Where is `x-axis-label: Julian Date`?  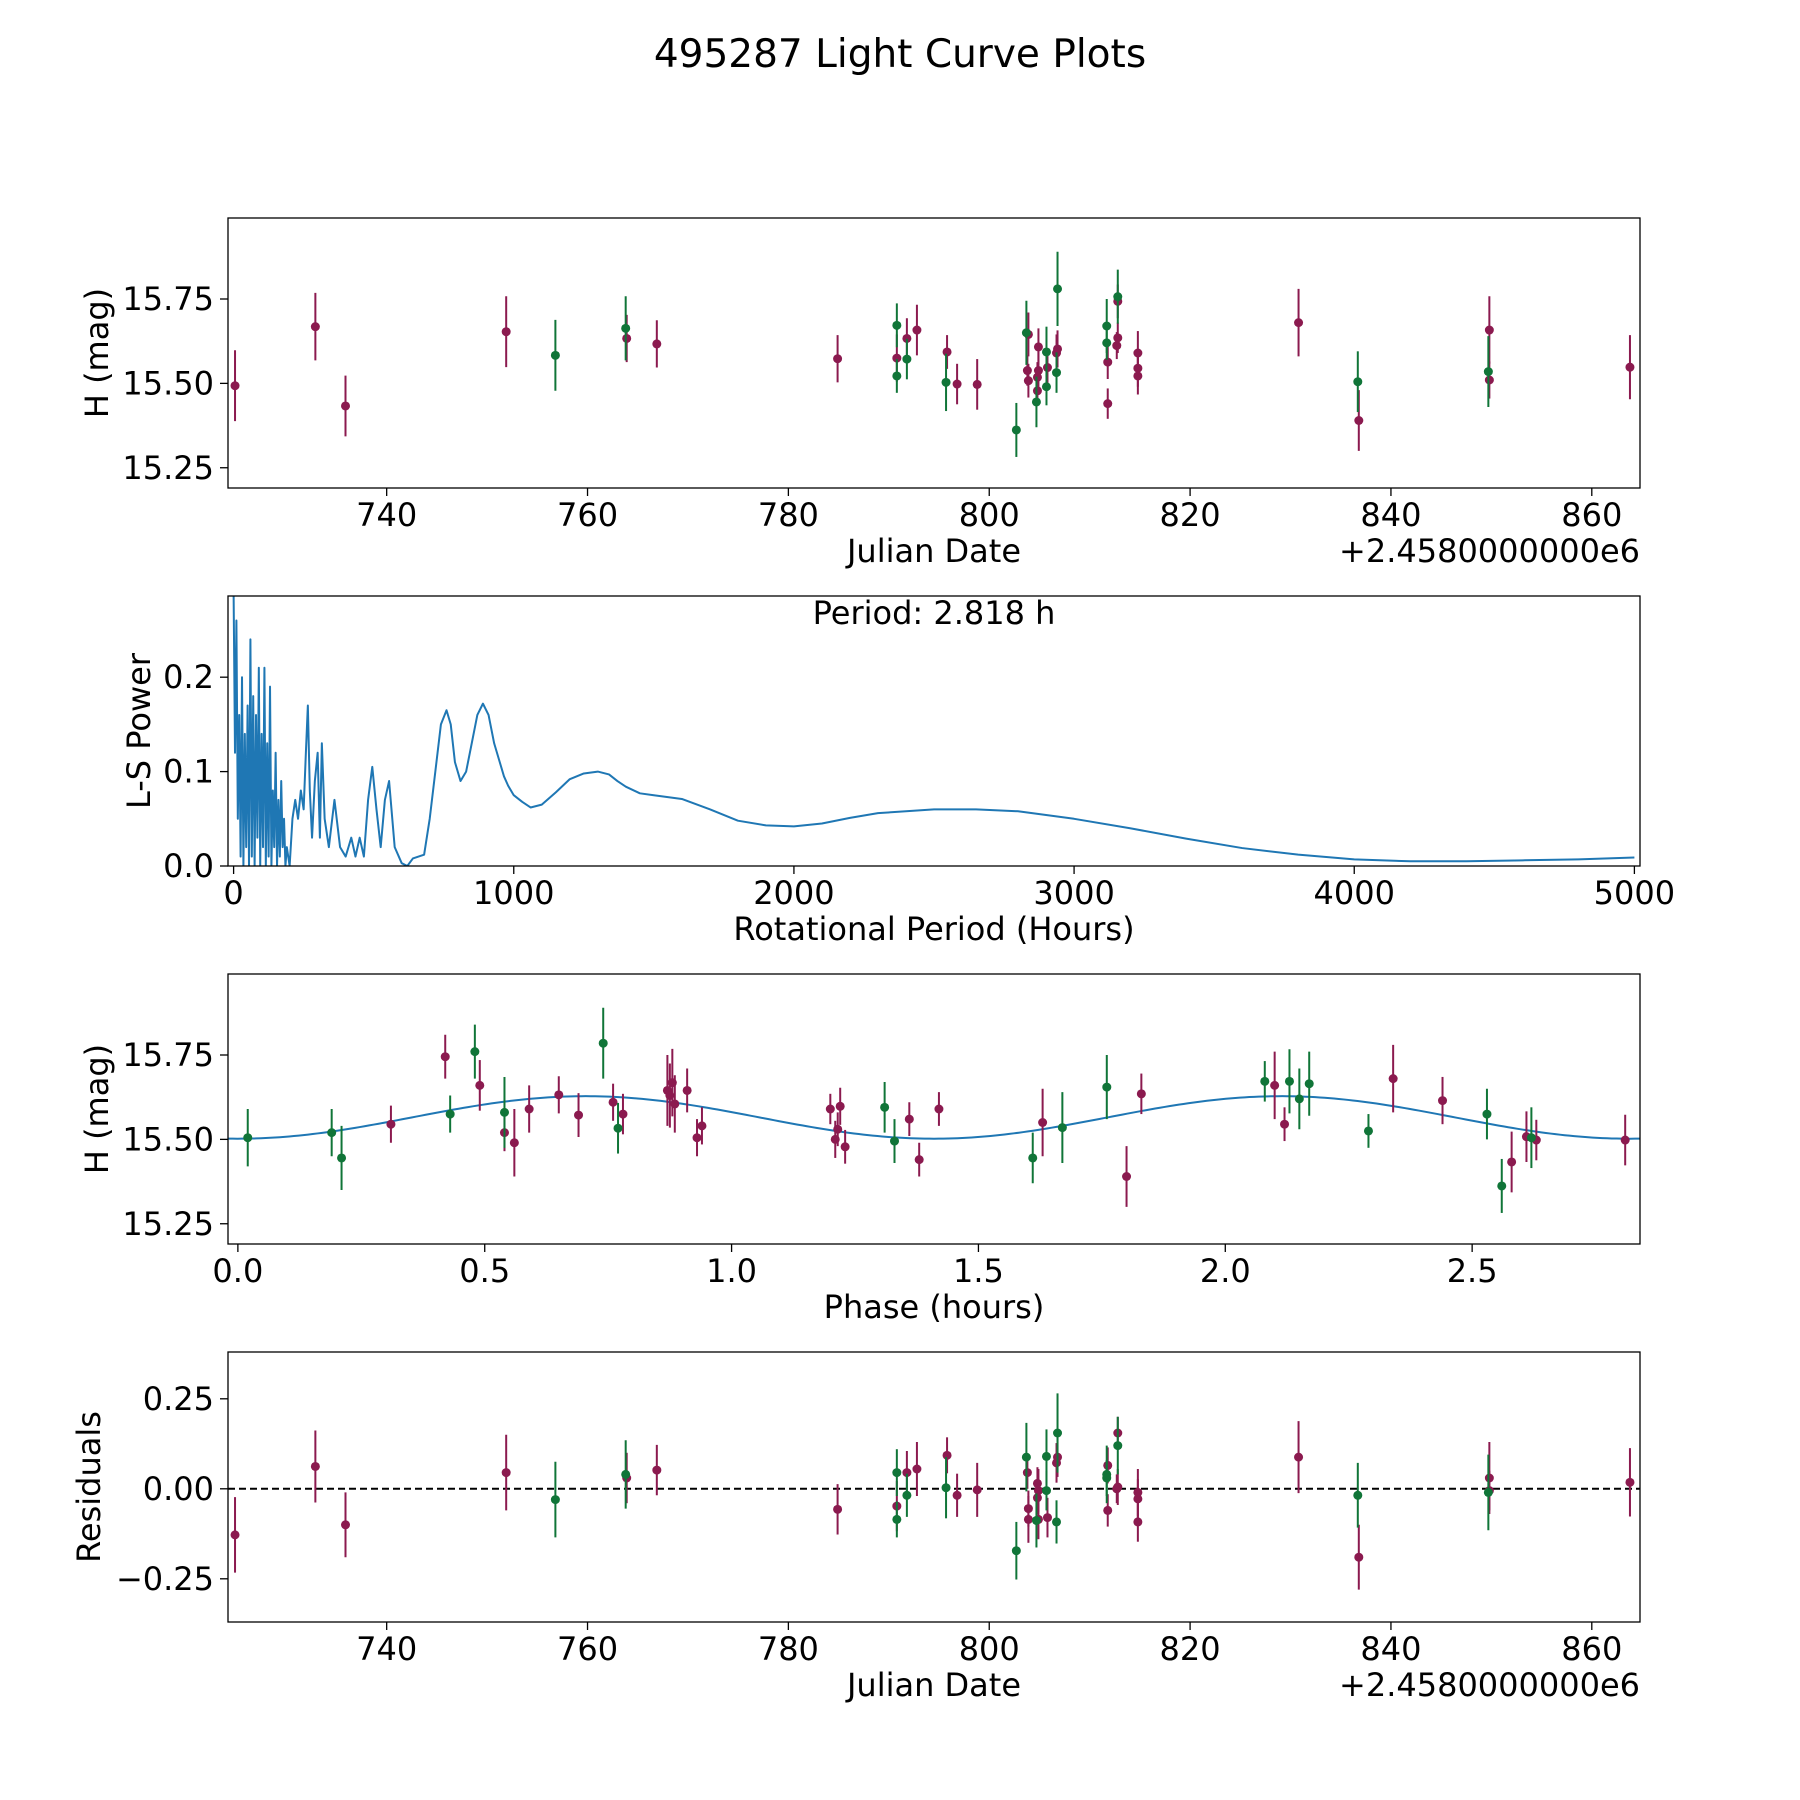
x-axis-label: Julian Date is located at coordinates (933, 551).